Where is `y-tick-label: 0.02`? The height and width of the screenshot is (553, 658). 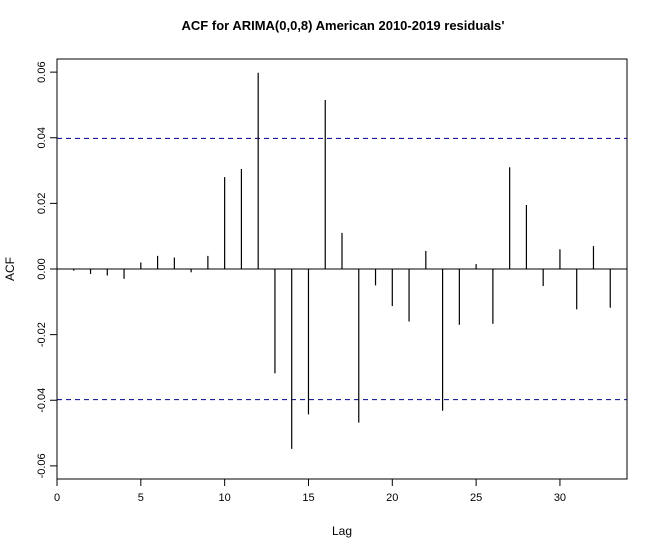 y-tick-label: 0.02 is located at coordinates (42, 203).